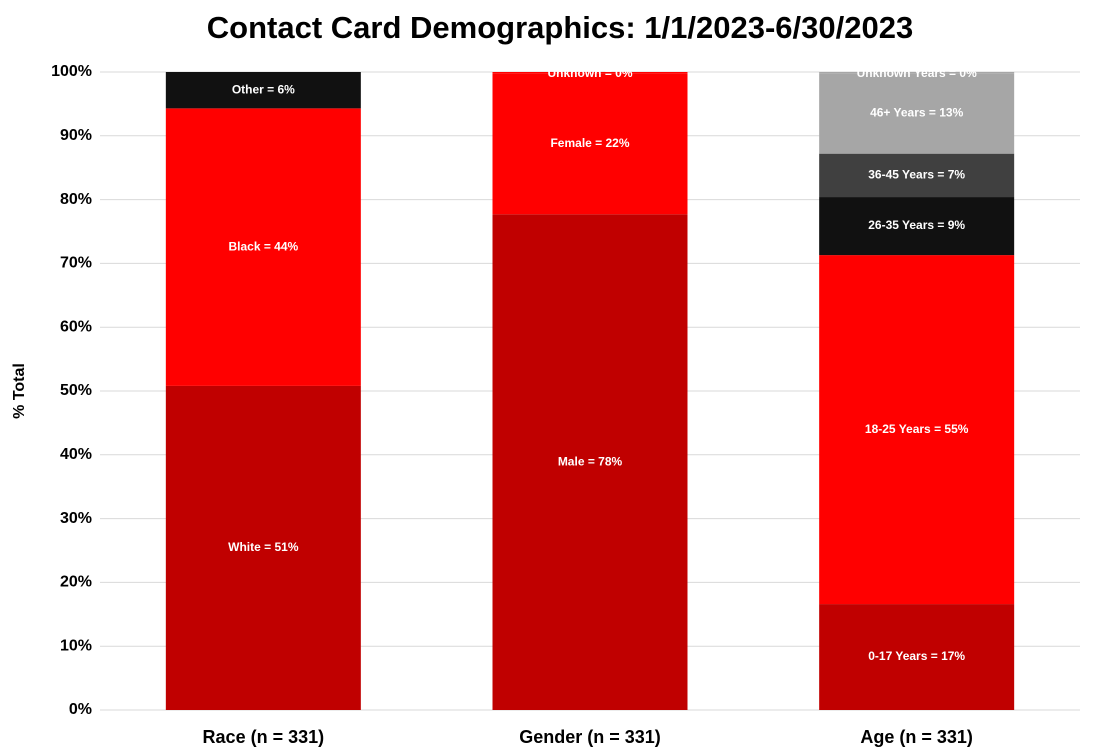 The height and width of the screenshot is (750, 1107). What do you see at coordinates (76, 518) in the screenshot?
I see `y-tick-label: 30%` at bounding box center [76, 518].